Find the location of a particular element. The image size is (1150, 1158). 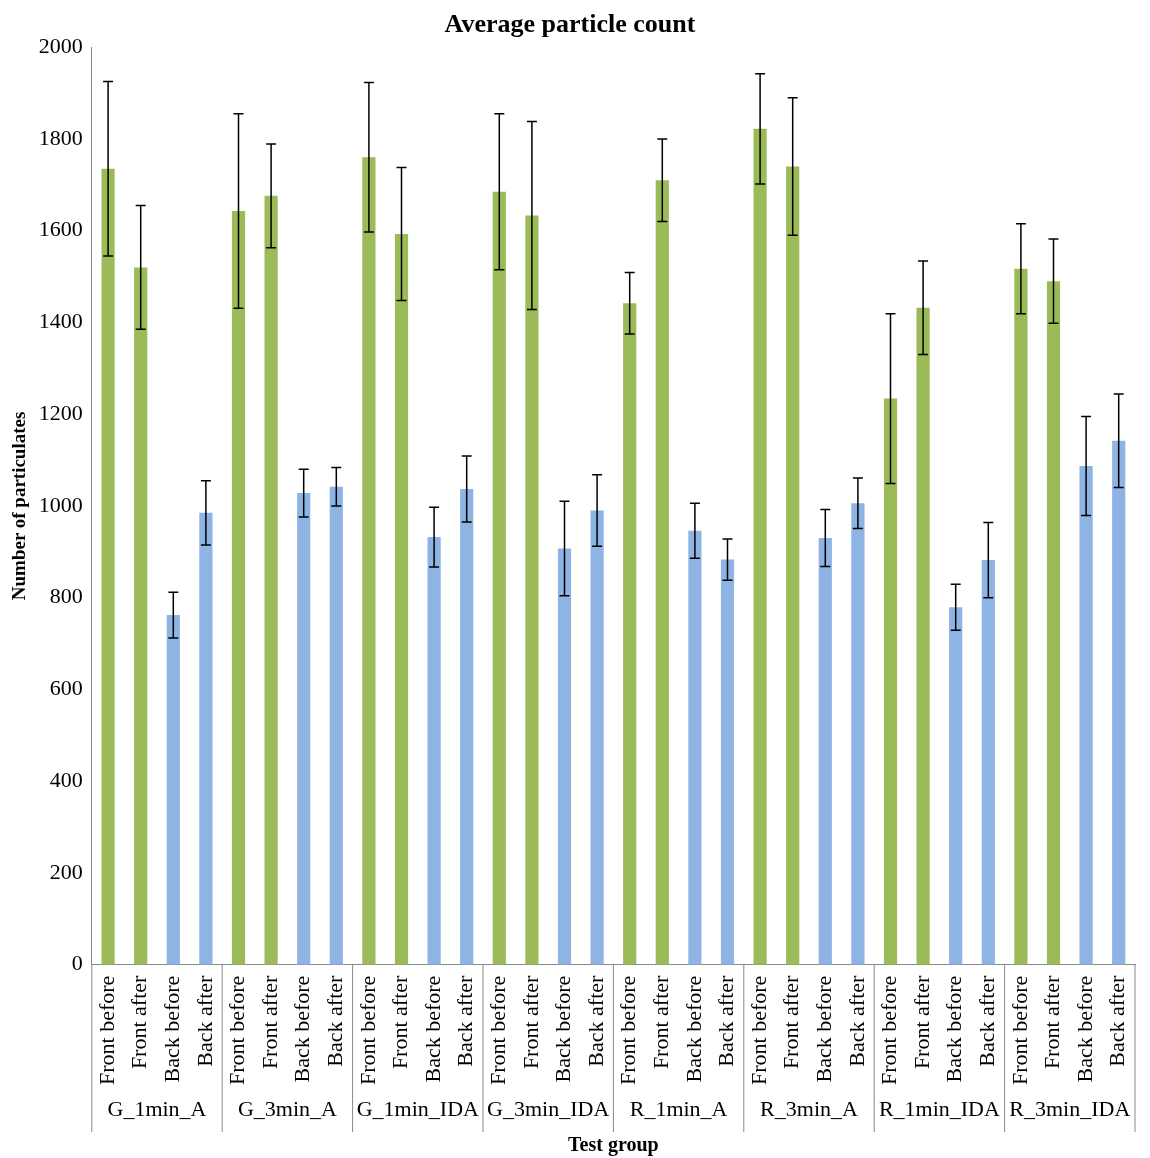

text: R_3min_IDA is located at coordinates (1070, 1108).